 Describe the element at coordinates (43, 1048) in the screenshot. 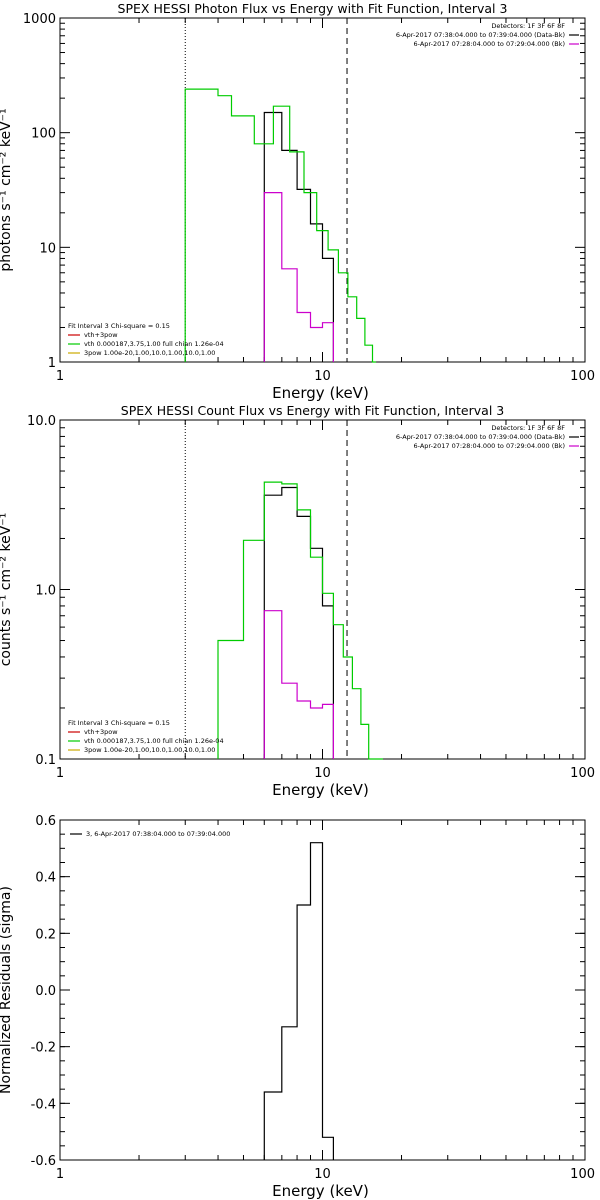

I see `y-tick-label: -0.2` at that location.